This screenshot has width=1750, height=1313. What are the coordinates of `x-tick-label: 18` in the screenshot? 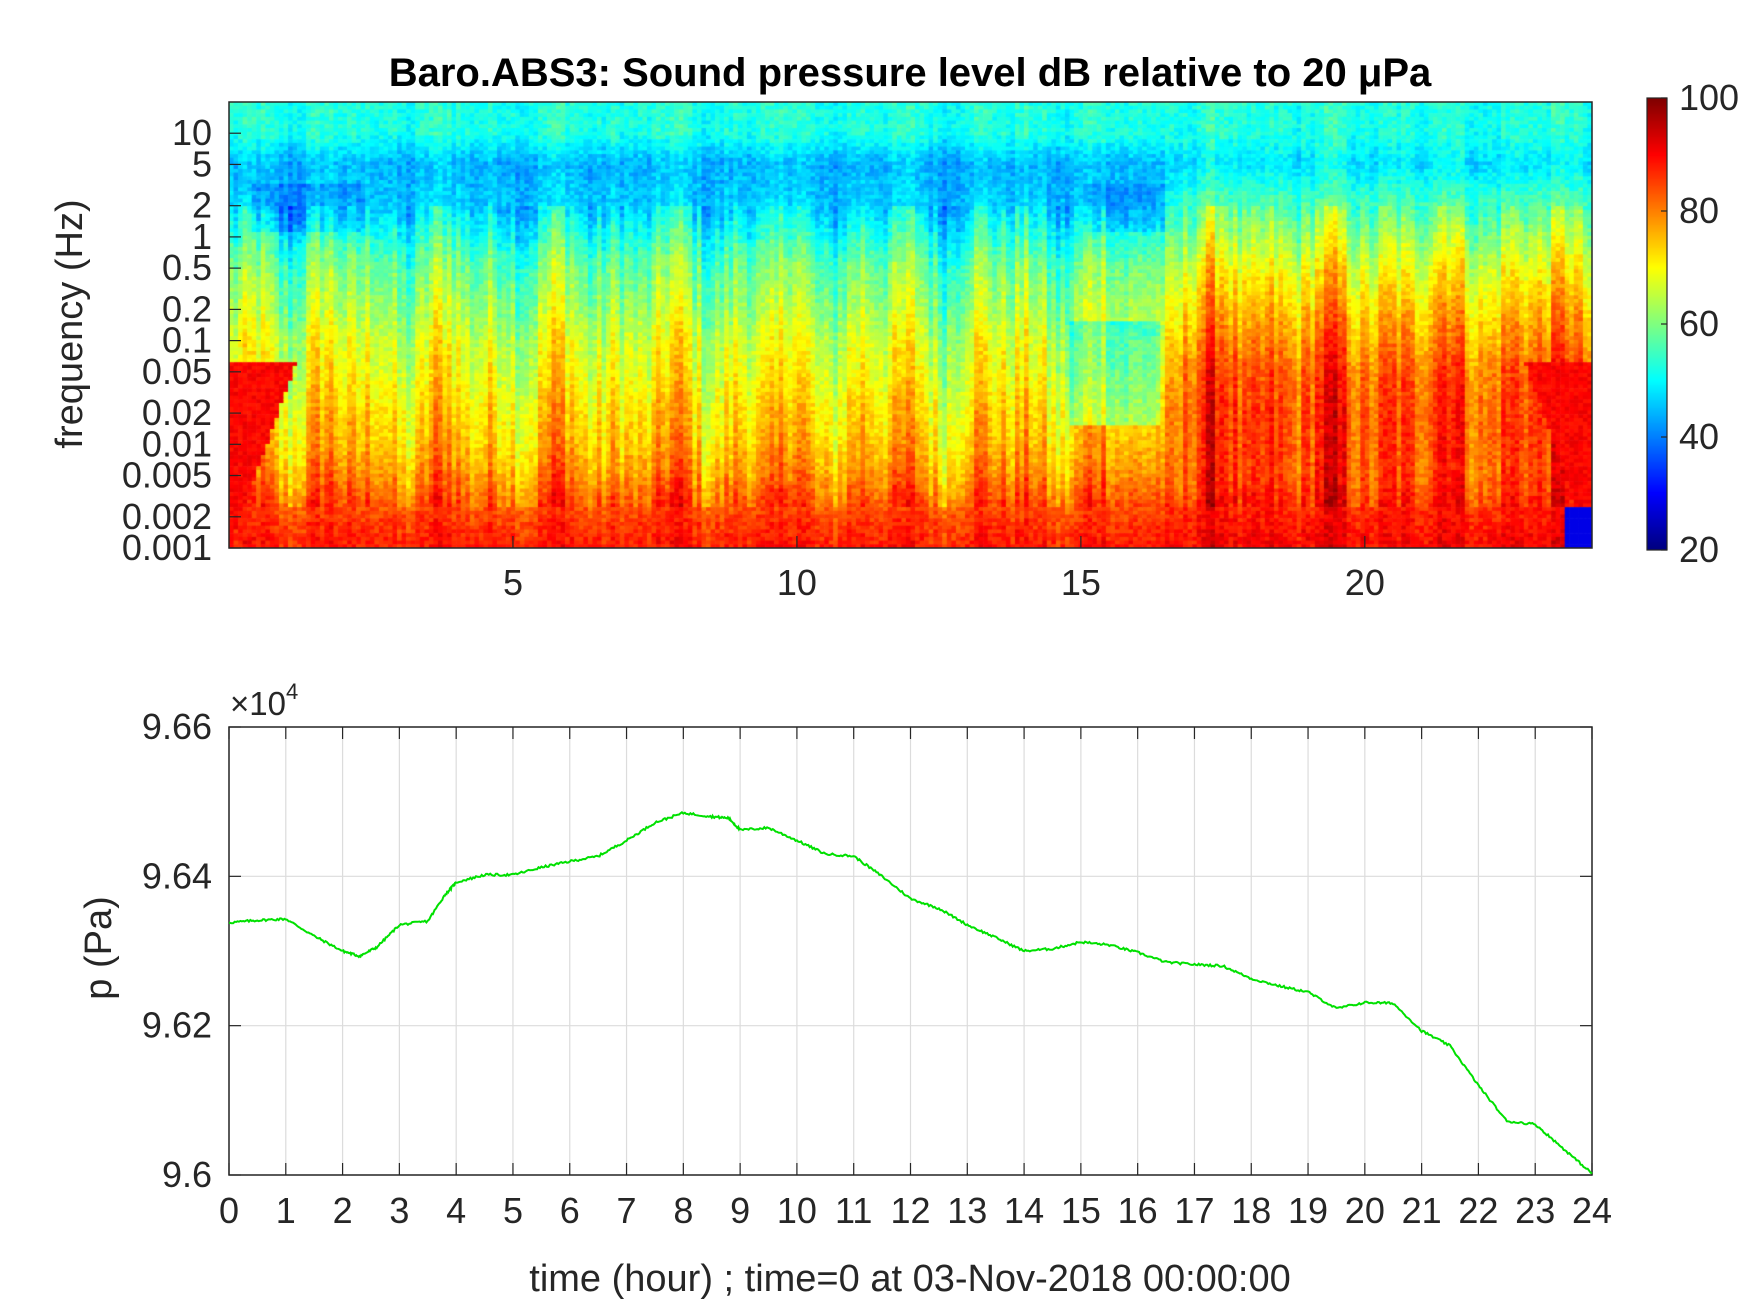 It's located at (1251, 1210).